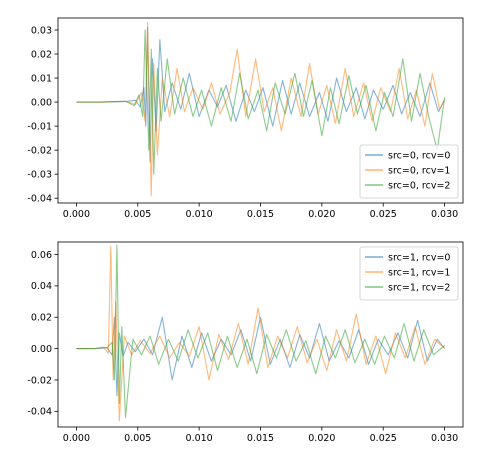  I want to click on y-tick-label: 0.04, so click(41, 286).